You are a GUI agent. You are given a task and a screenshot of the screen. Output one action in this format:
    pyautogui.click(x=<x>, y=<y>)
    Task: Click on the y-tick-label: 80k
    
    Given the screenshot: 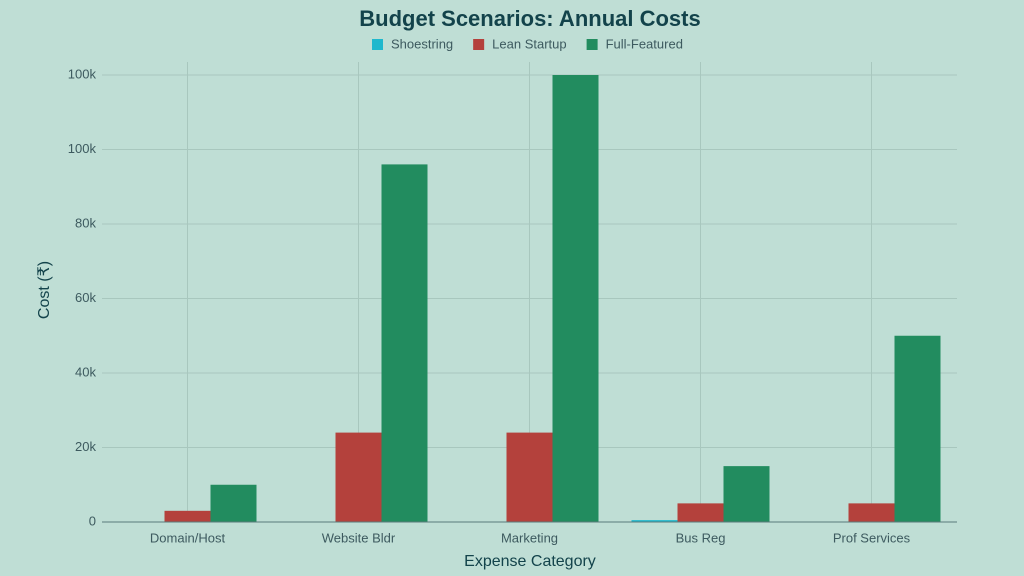 What is the action you would take?
    pyautogui.click(x=85, y=222)
    